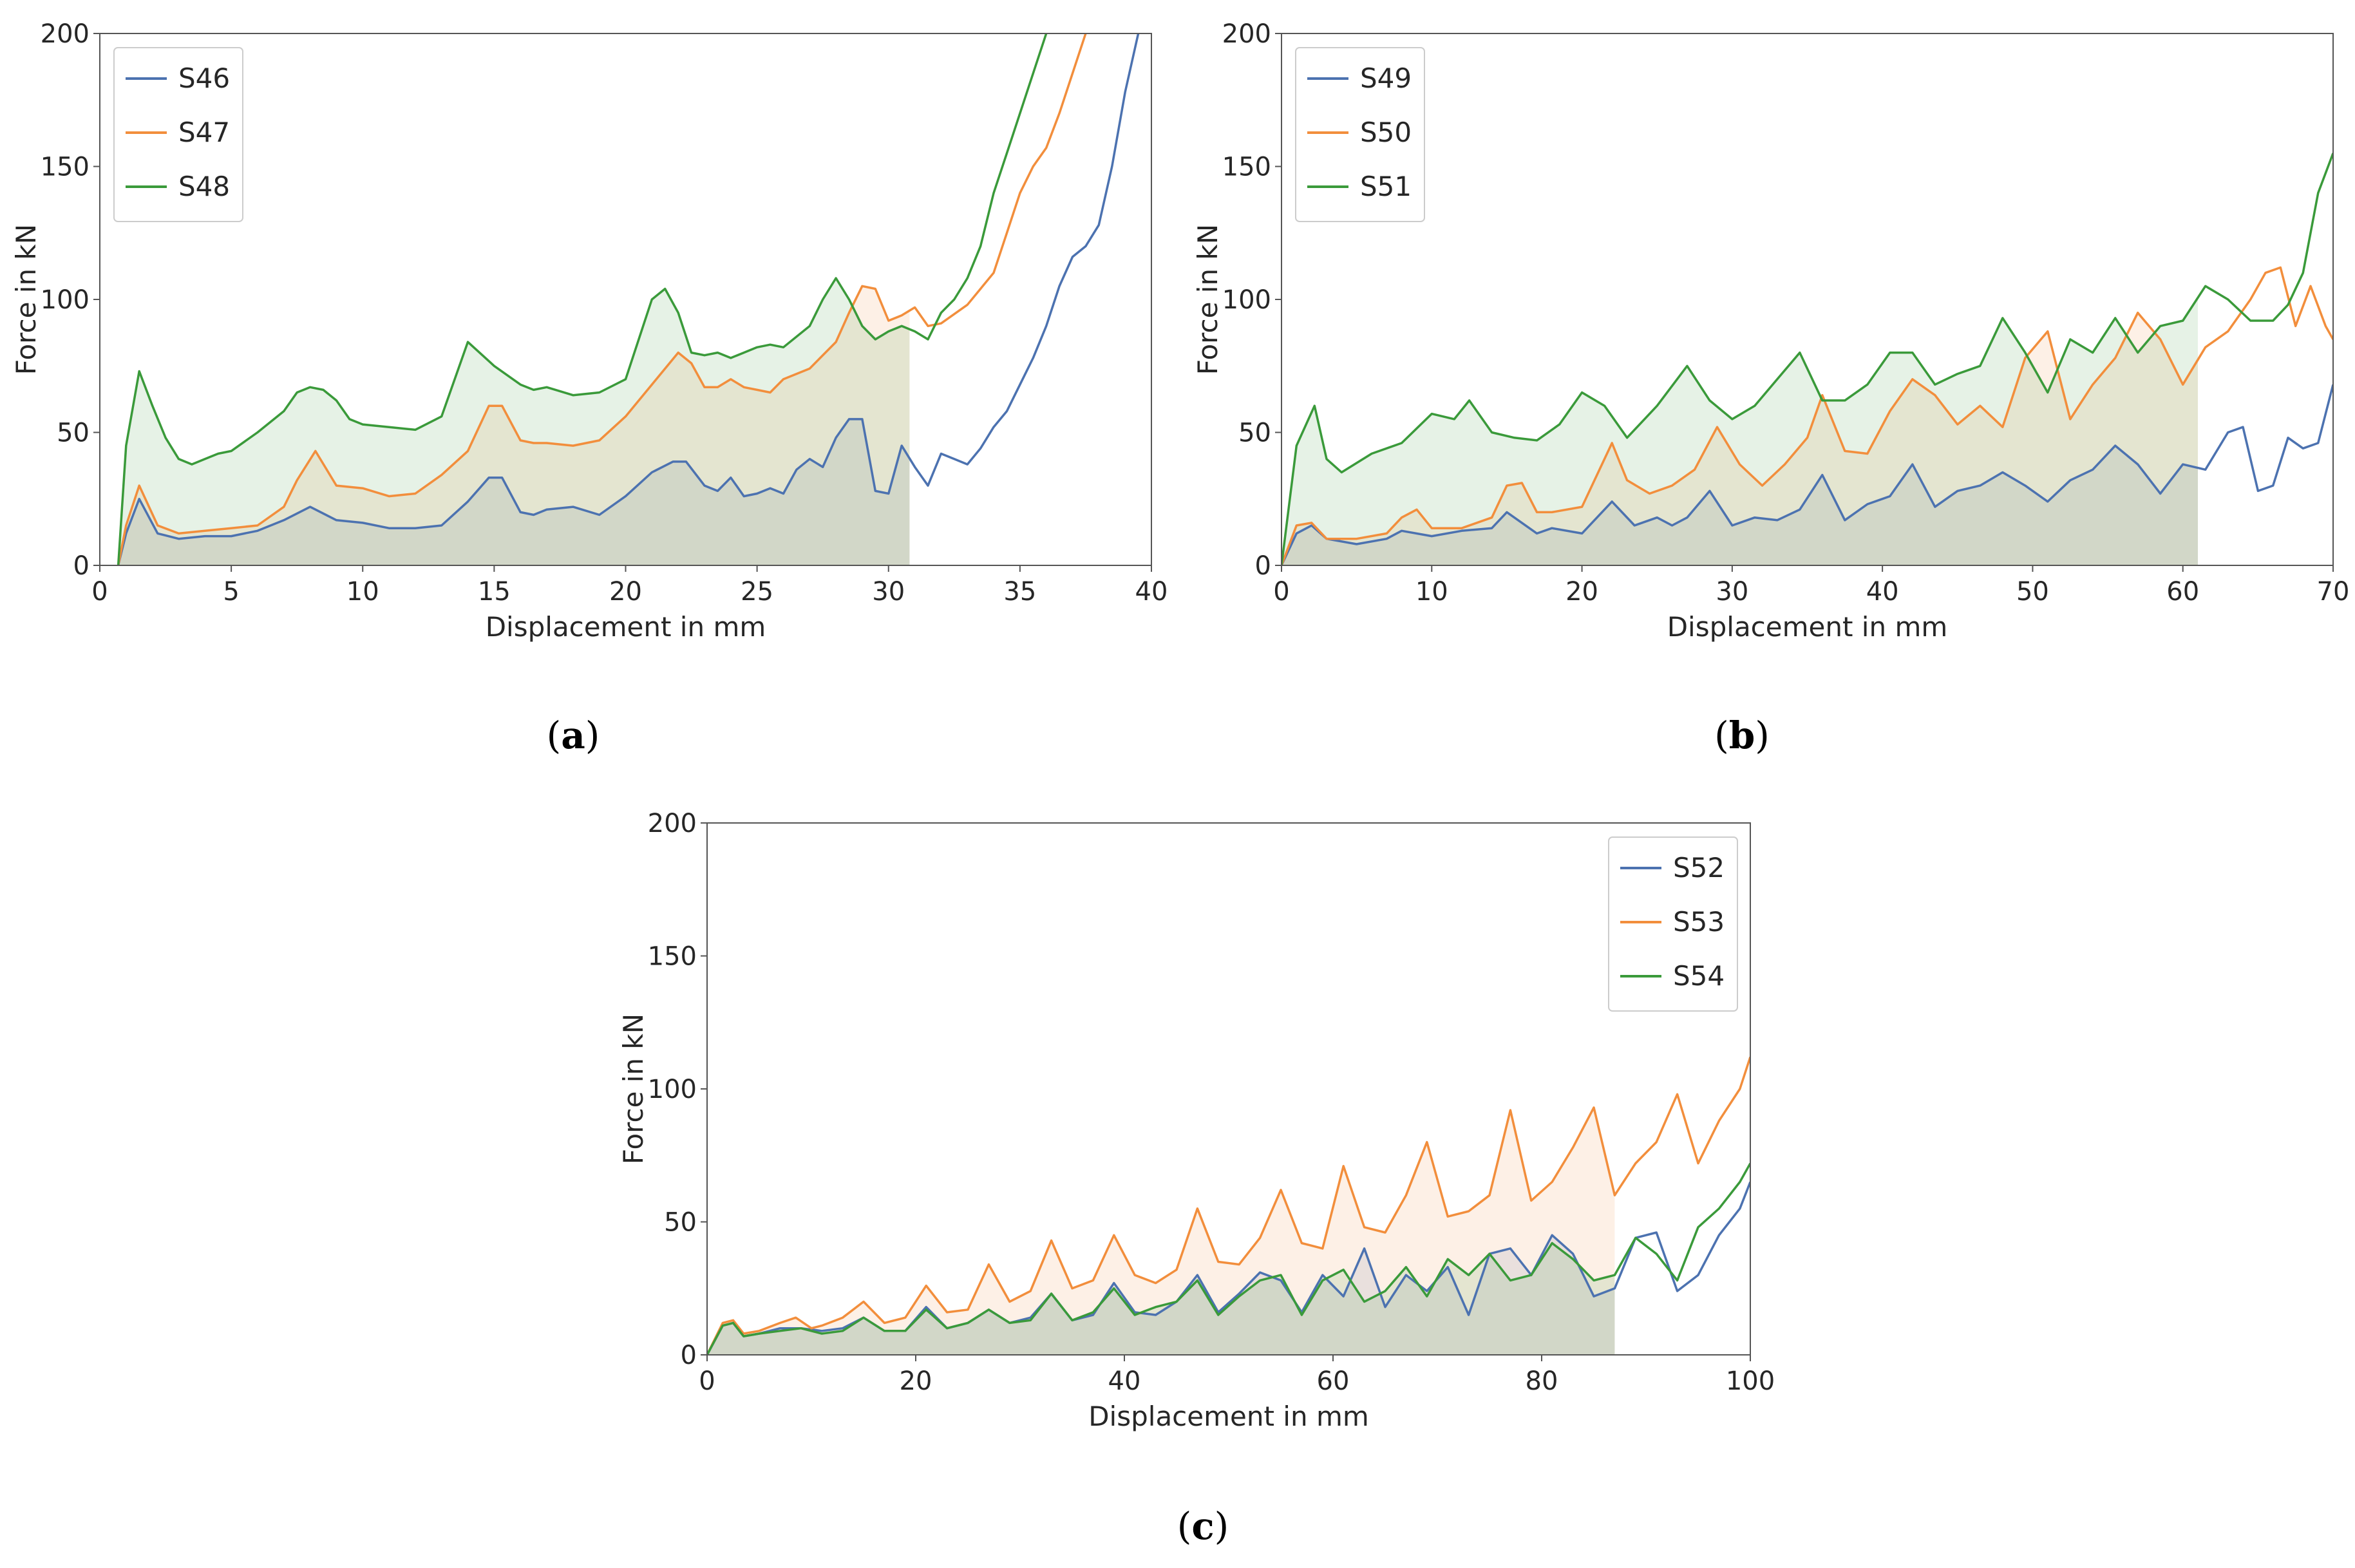  I want to click on line-S51, so click(1808, 359).